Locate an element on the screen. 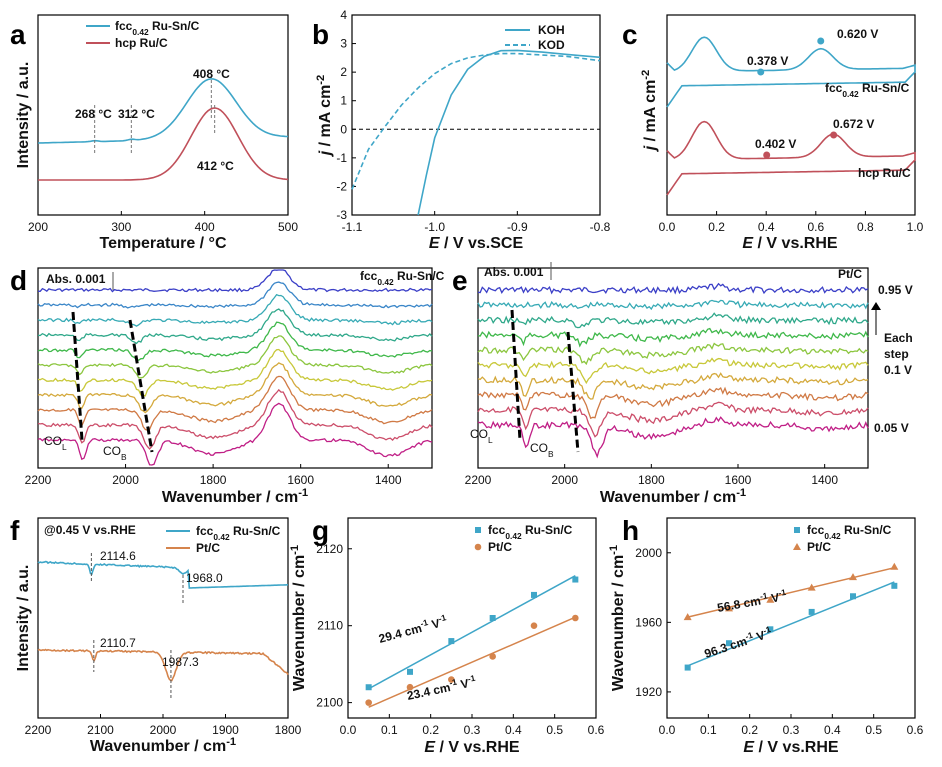 Image resolution: width=942 pixels, height=767 pixels. series-cv-hcp is located at coordinates (791, 158).